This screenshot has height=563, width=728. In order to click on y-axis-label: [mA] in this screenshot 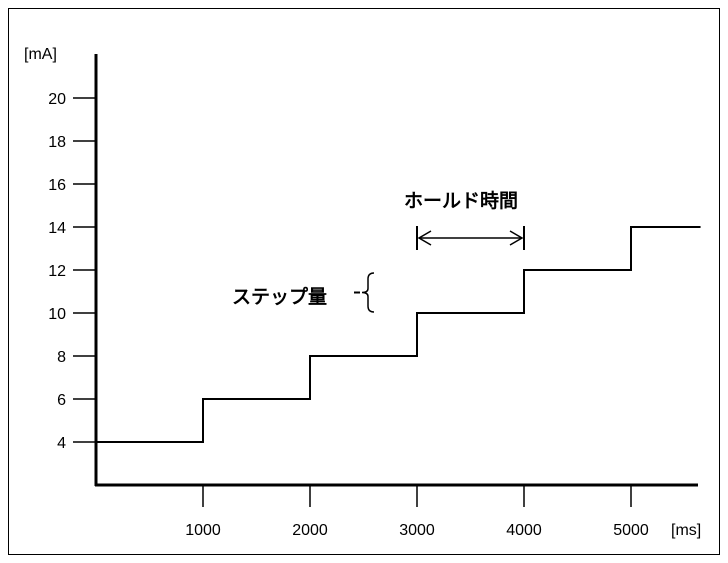, I will do `click(40, 54)`.